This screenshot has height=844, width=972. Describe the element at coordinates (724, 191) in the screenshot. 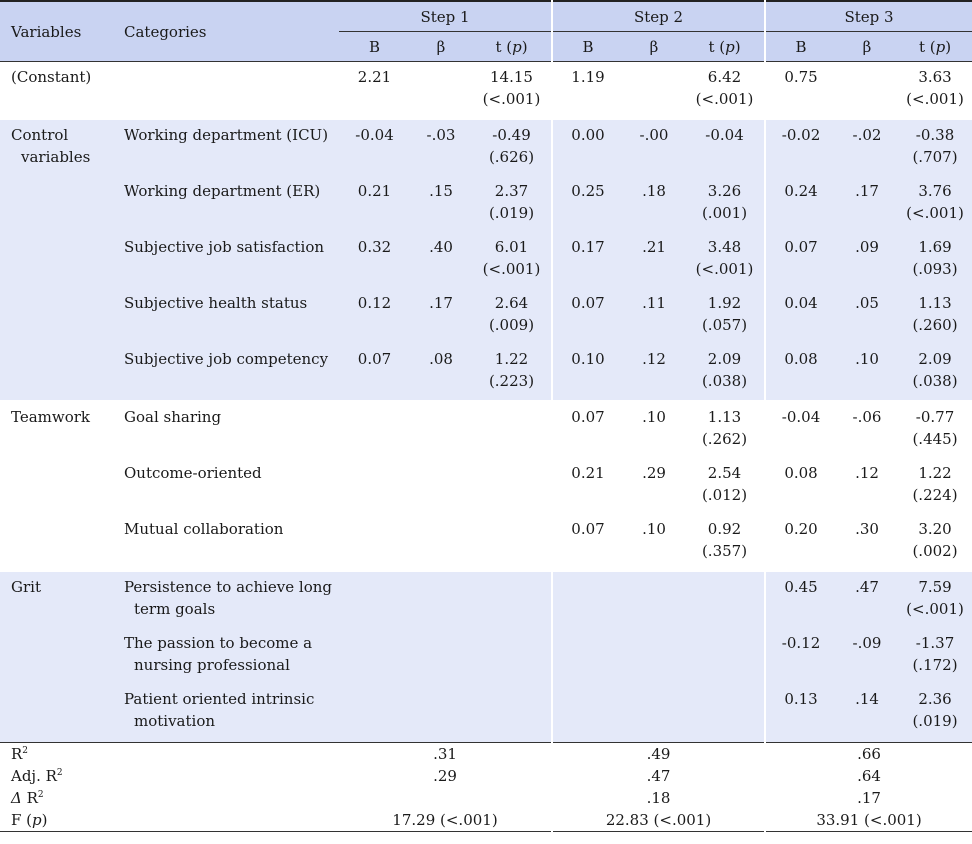

I see `t-value: 3.26` at that location.